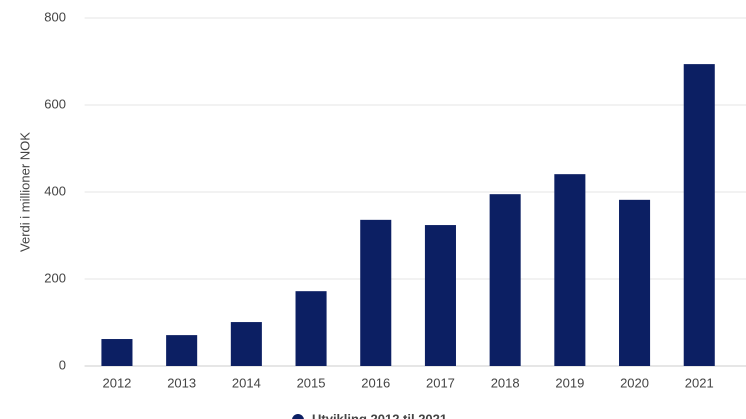  What do you see at coordinates (55, 190) in the screenshot?
I see `y-tick-label: 400` at bounding box center [55, 190].